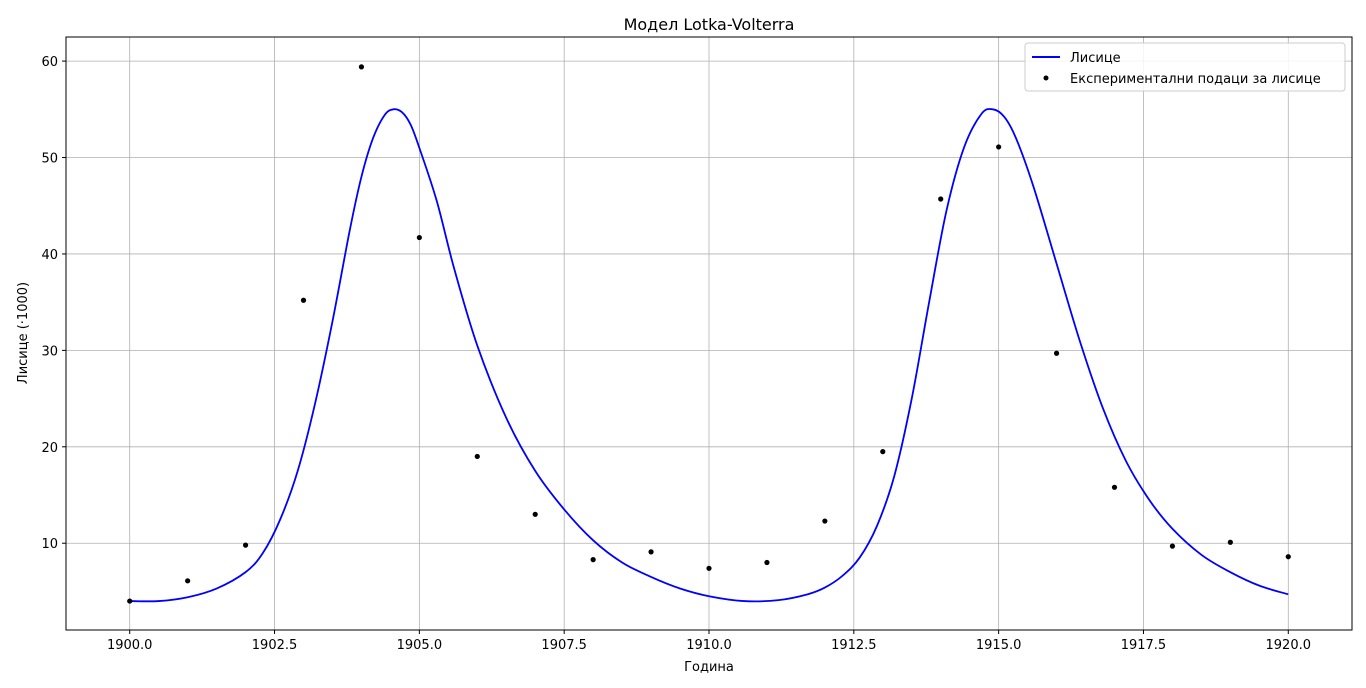 The image size is (1366, 688). What do you see at coordinates (854, 645) in the screenshot?
I see `x-tick-label: 1912.5` at bounding box center [854, 645].